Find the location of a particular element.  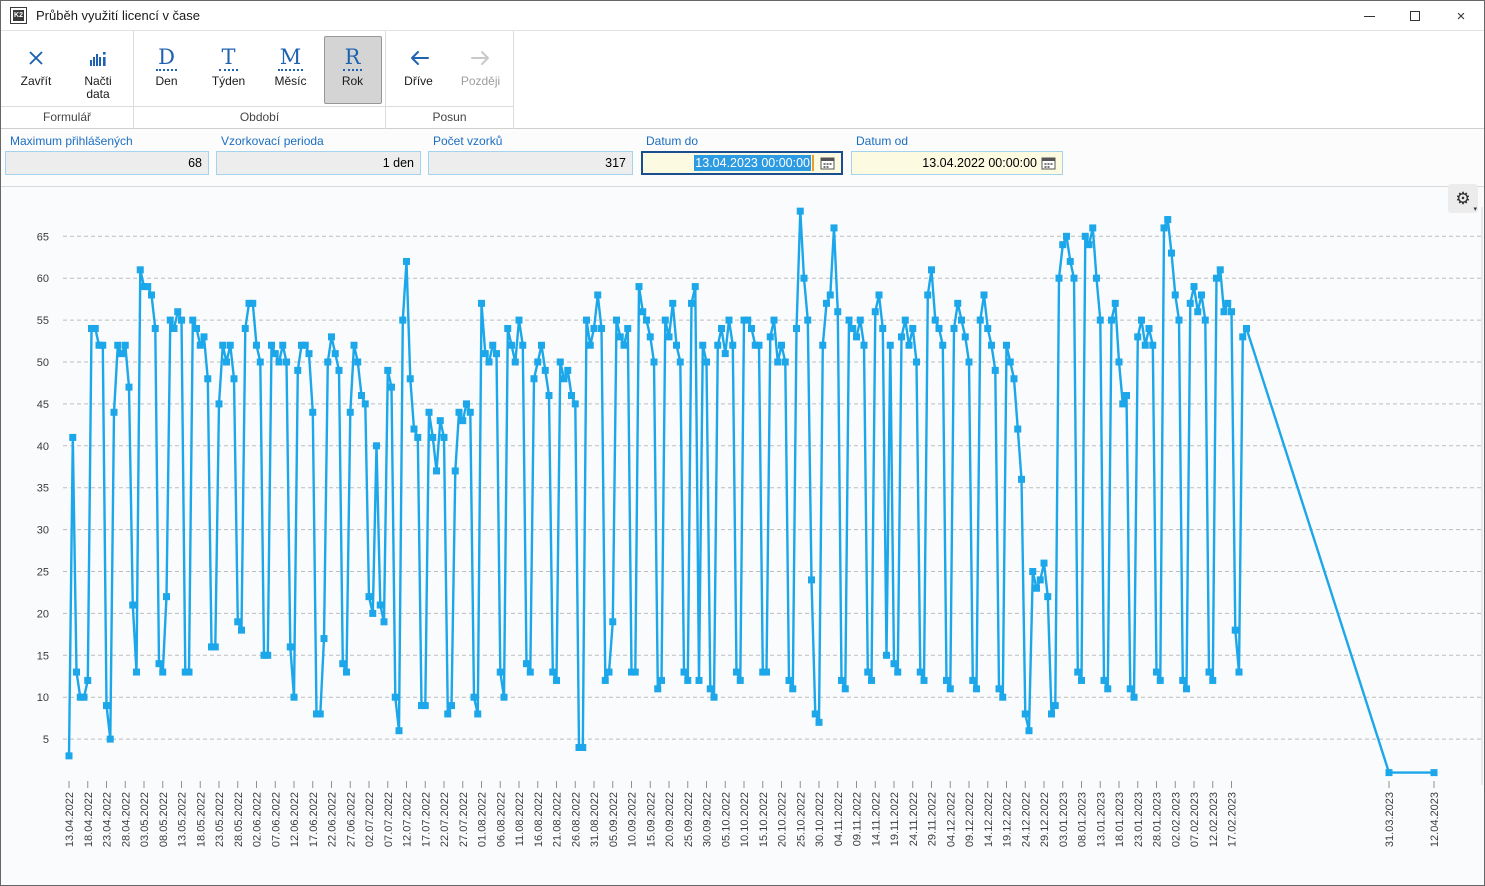

svg-text: 01.08.2022 is located at coordinates (483, 819).